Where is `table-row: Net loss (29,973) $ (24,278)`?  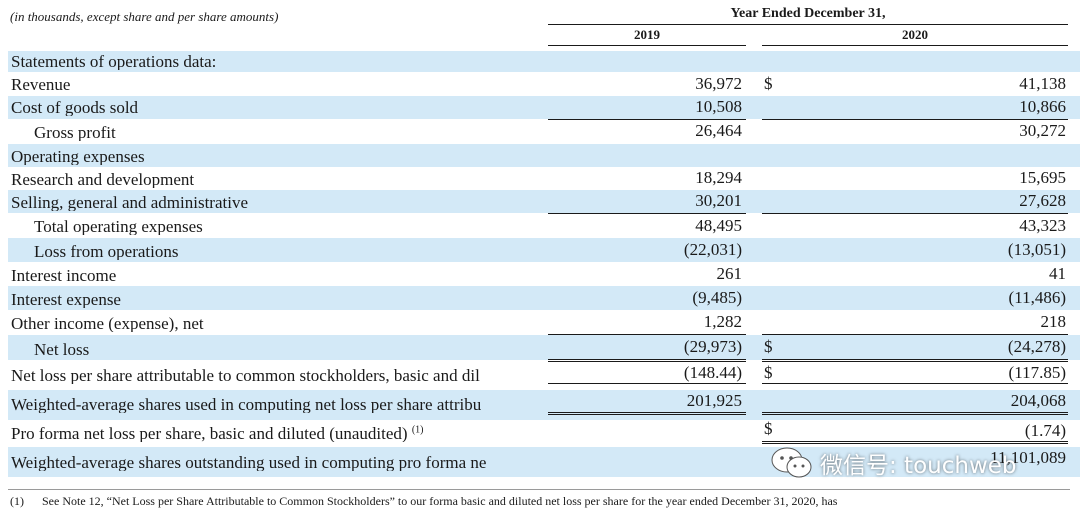 table-row: Net loss (29,973) $ (24,278) is located at coordinates (544, 347).